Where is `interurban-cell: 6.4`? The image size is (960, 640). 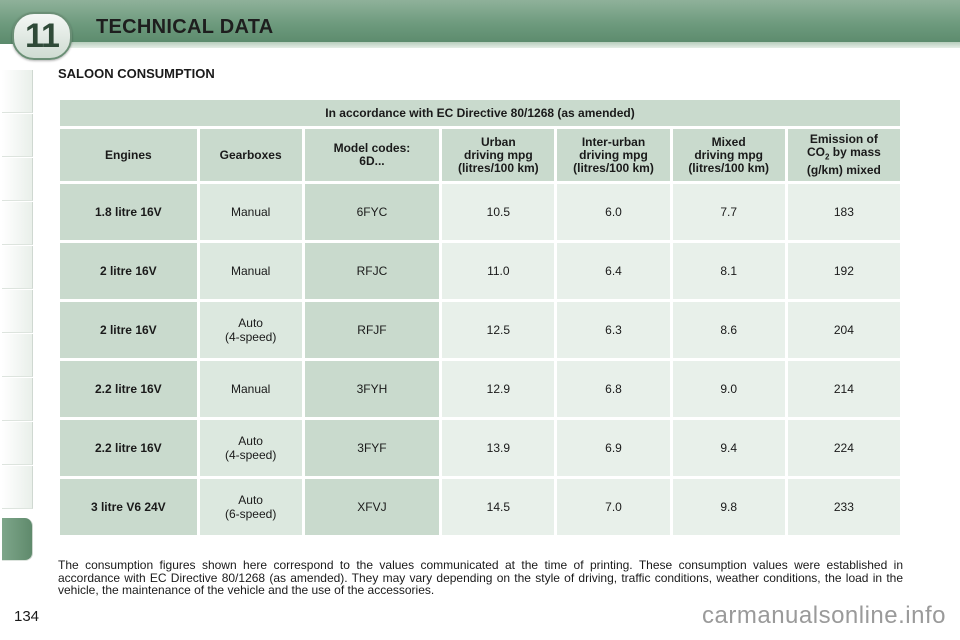
interurban-cell: 6.4 is located at coordinates (613, 271).